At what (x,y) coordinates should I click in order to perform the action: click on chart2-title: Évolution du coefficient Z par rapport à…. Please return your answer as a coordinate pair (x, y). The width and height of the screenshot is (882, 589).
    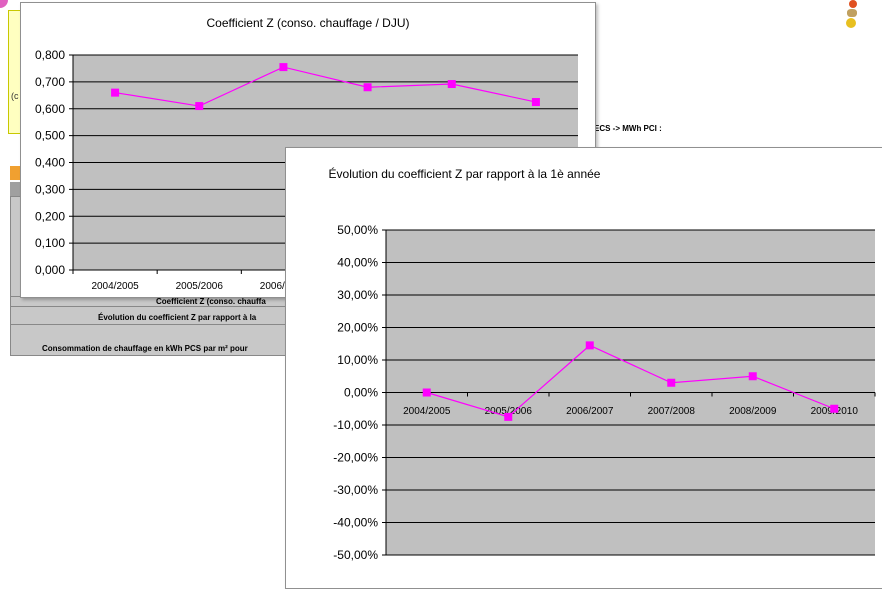
    Looking at the image, I should click on (464, 174).